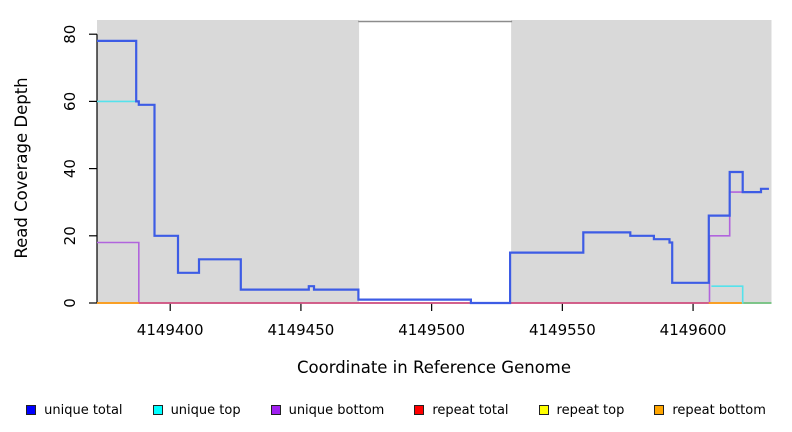 This screenshot has width=792, height=432. What do you see at coordinates (70, 34) in the screenshot?
I see `y-tick-label: 80` at bounding box center [70, 34].